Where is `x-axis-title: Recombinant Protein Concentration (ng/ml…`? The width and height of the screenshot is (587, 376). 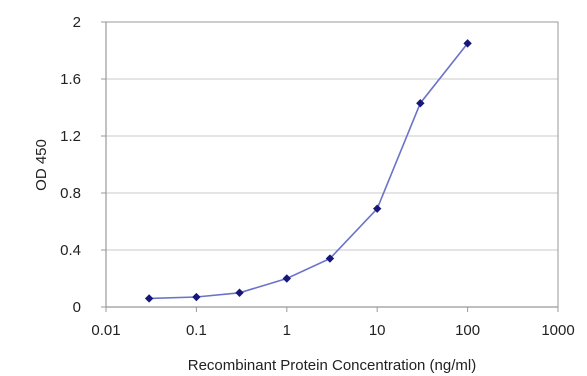 x-axis-title: Recombinant Protein Concentration (ng/ml… is located at coordinates (332, 365).